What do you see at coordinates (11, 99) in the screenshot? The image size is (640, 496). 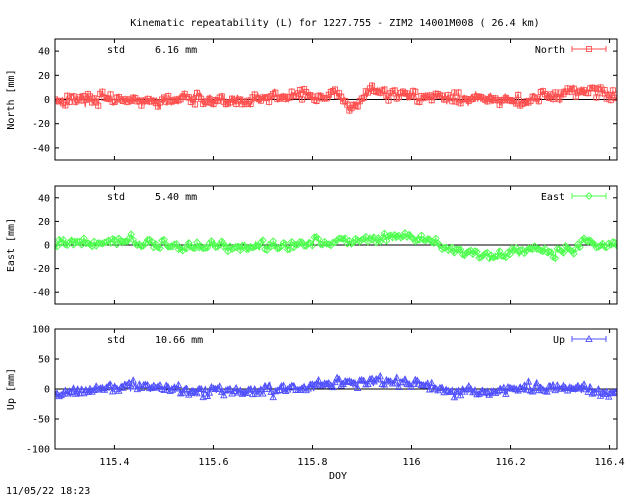 I see `y-axis-label: North [mm]` at bounding box center [11, 99].